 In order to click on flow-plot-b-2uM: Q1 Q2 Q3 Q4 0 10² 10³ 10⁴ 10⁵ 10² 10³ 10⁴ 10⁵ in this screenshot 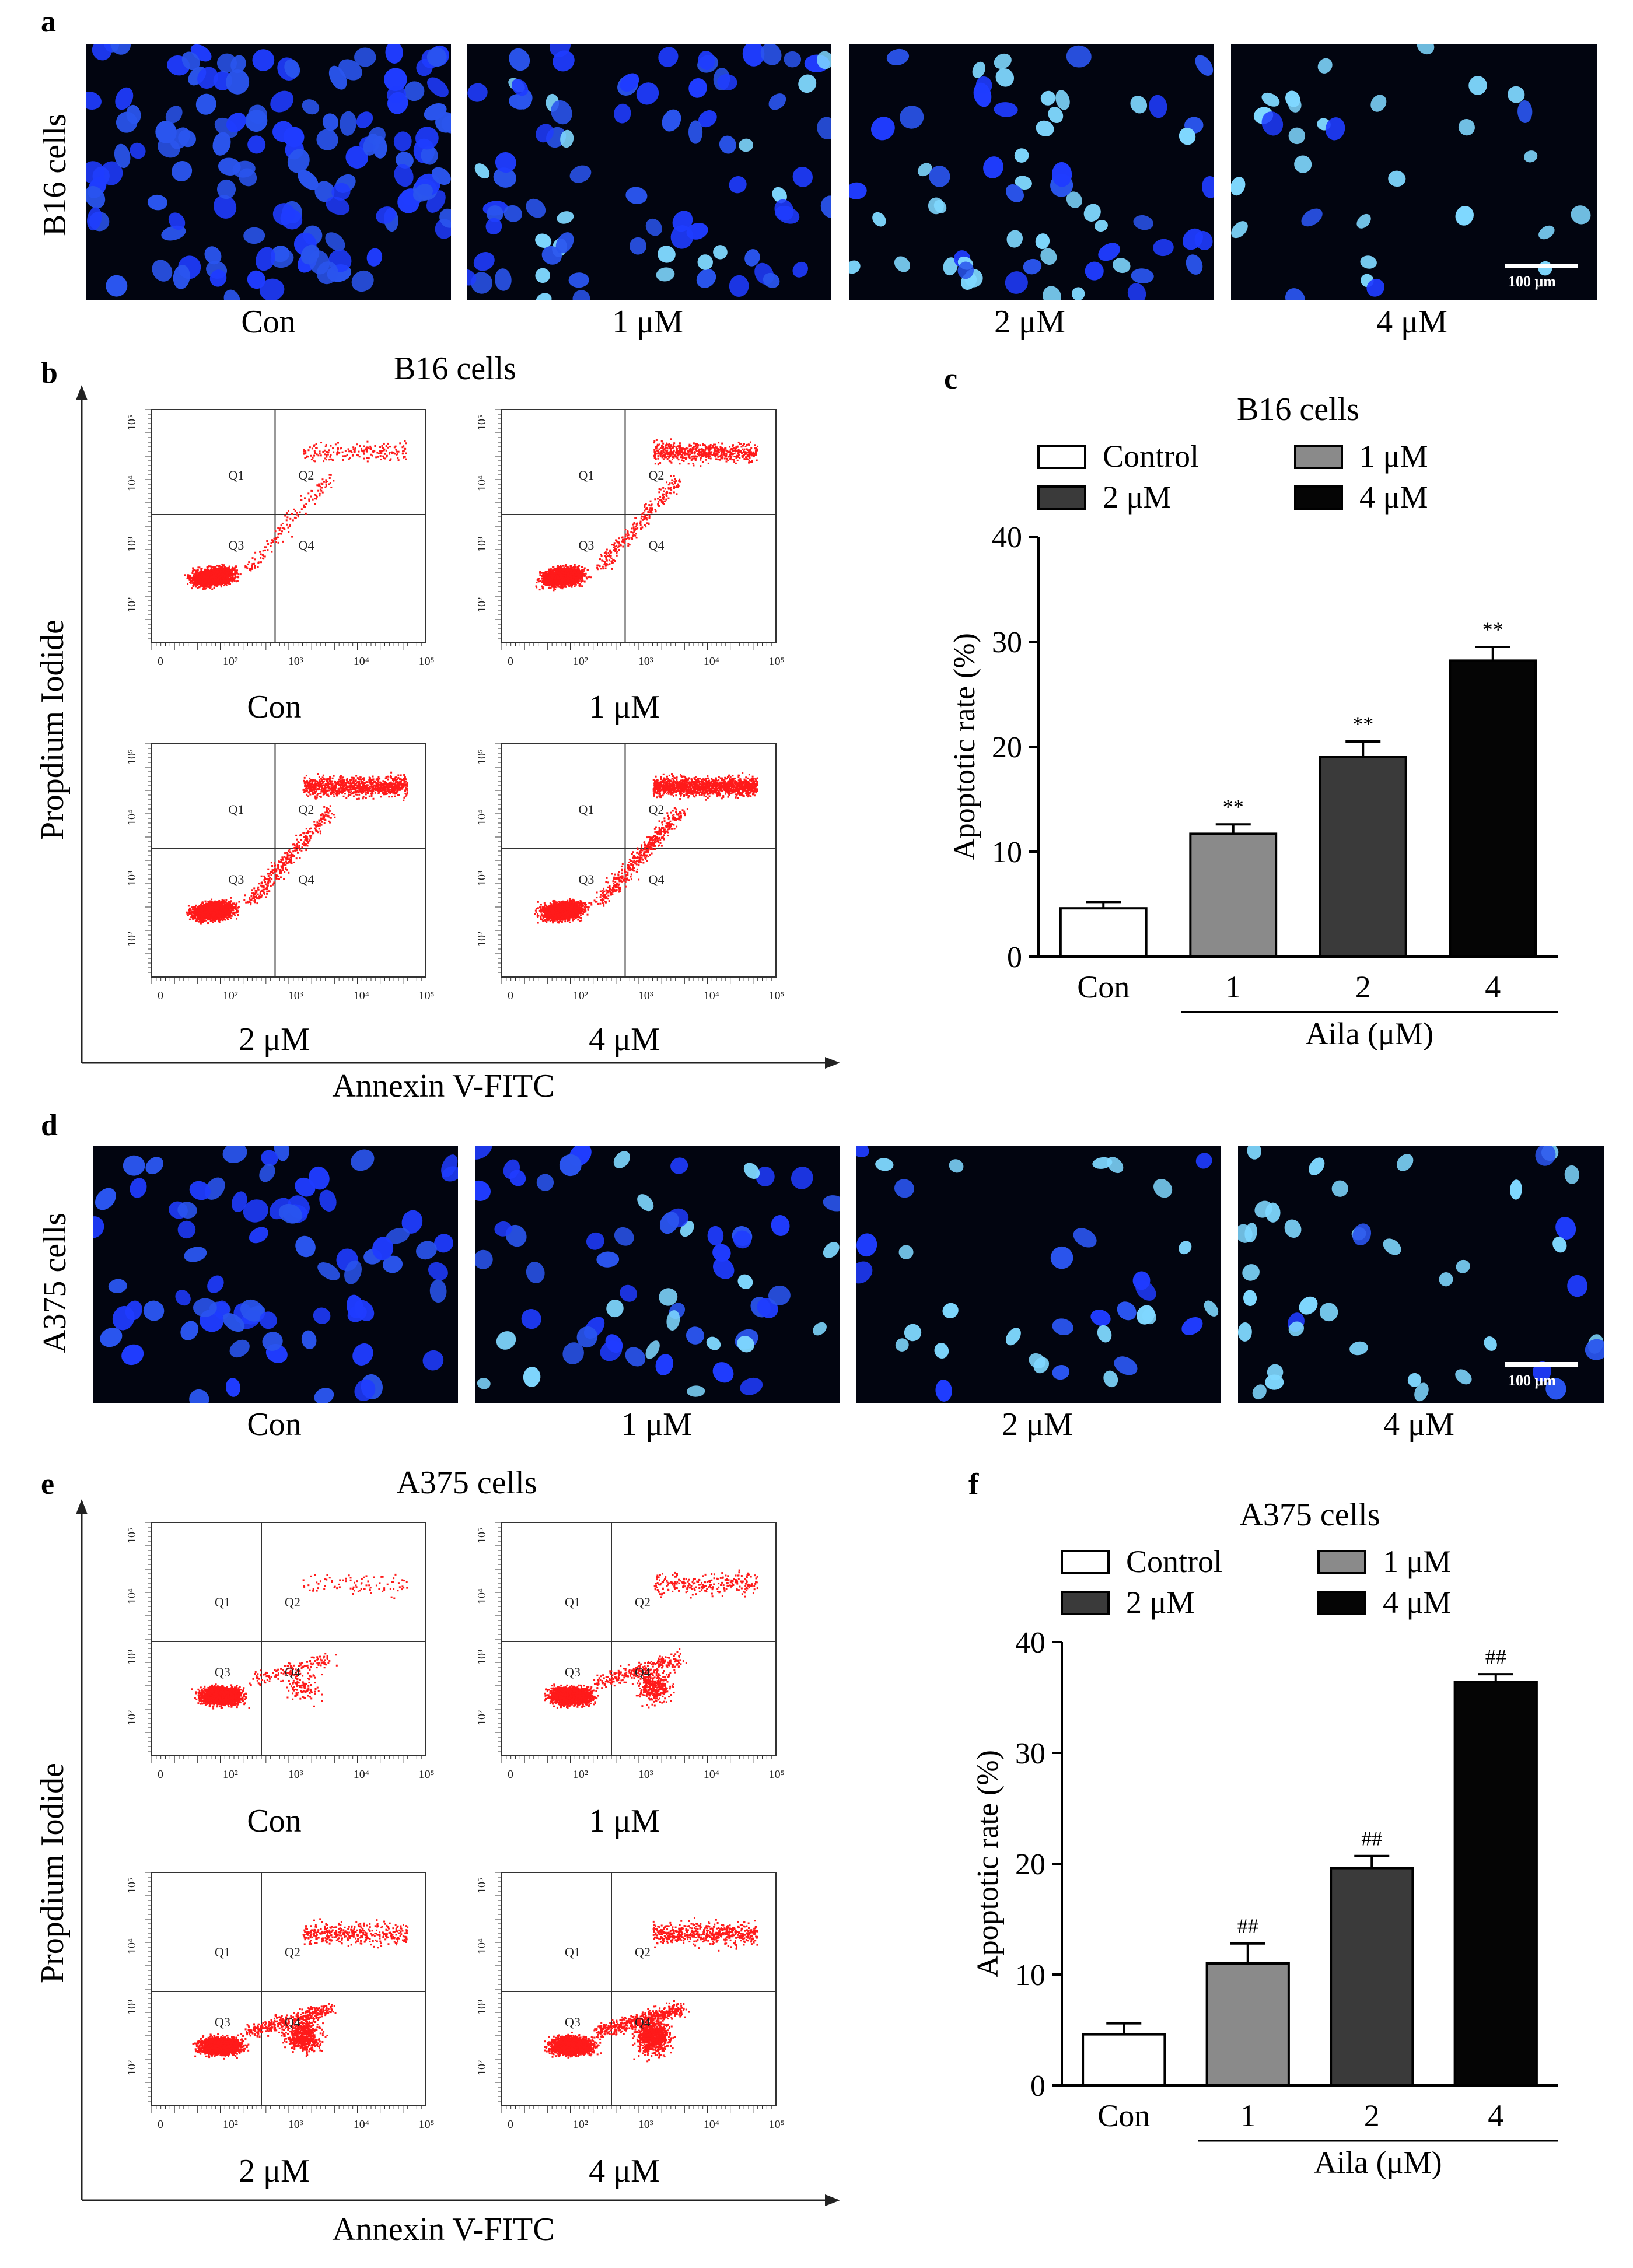, I will do `click(280, 872)`.